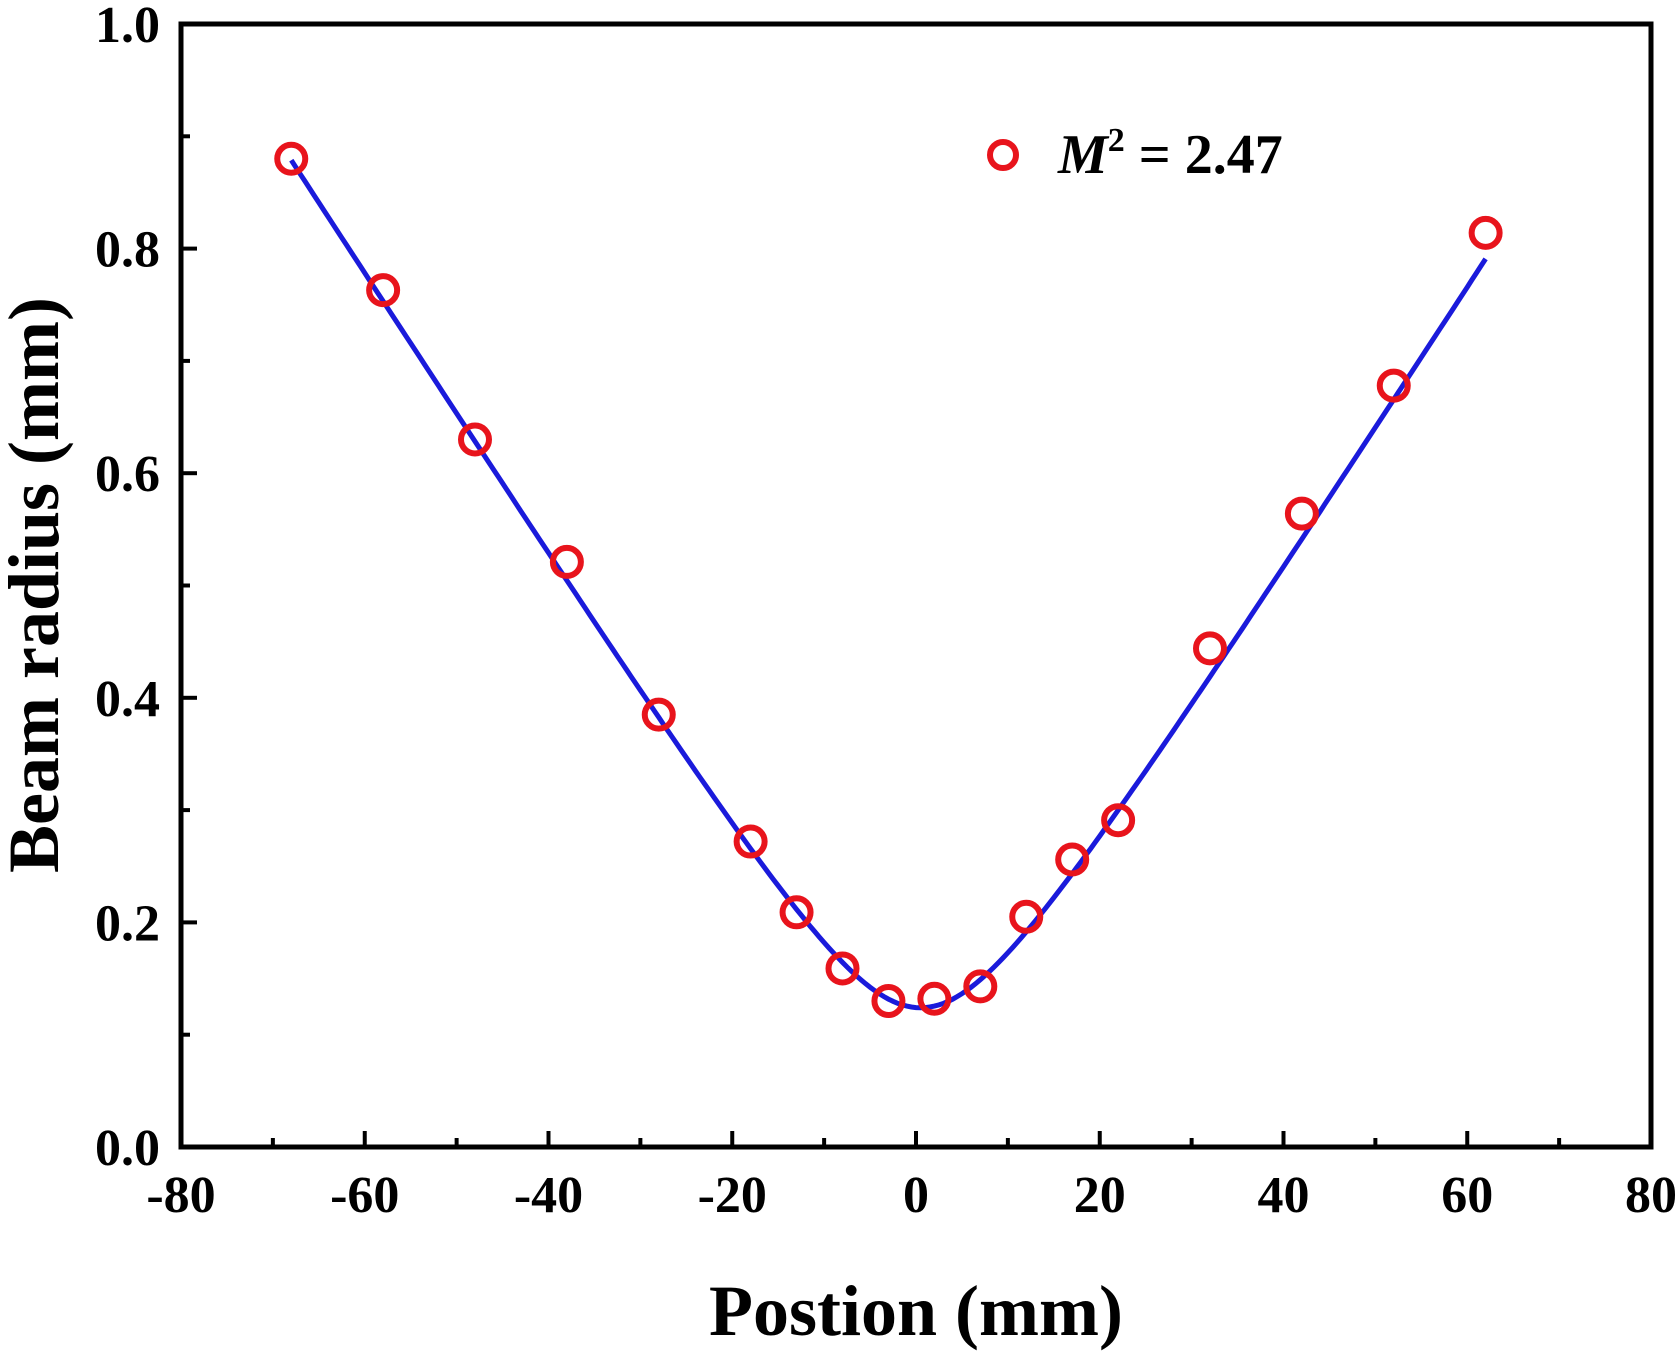 The width and height of the screenshot is (1680, 1352). I want to click on y-axis-title: Beam radius (mm), so click(37, 585).